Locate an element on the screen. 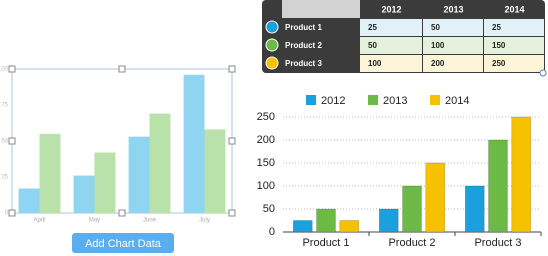  y-tick-label: 150 is located at coordinates (266, 163).